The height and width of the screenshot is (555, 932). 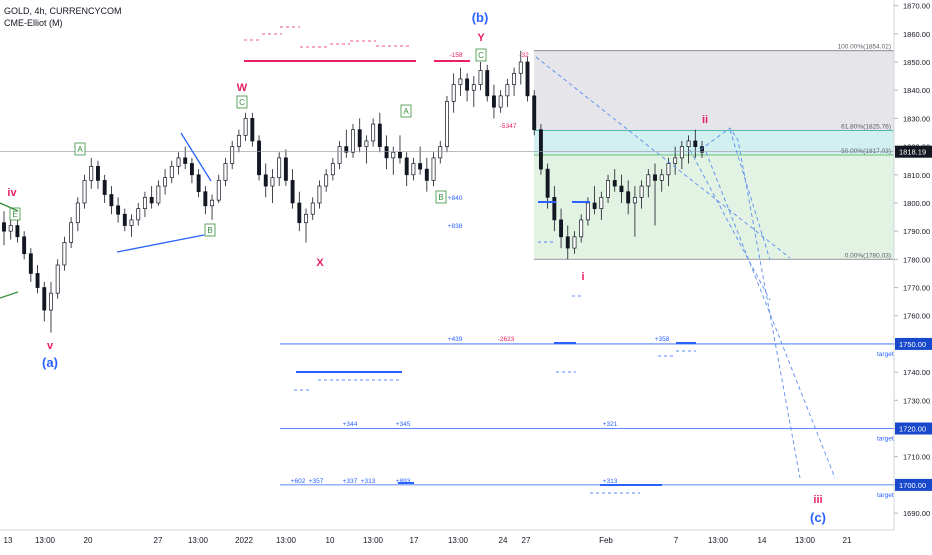 I want to click on fib-level-label: 61.80%(1825.76), so click(x=866, y=126).